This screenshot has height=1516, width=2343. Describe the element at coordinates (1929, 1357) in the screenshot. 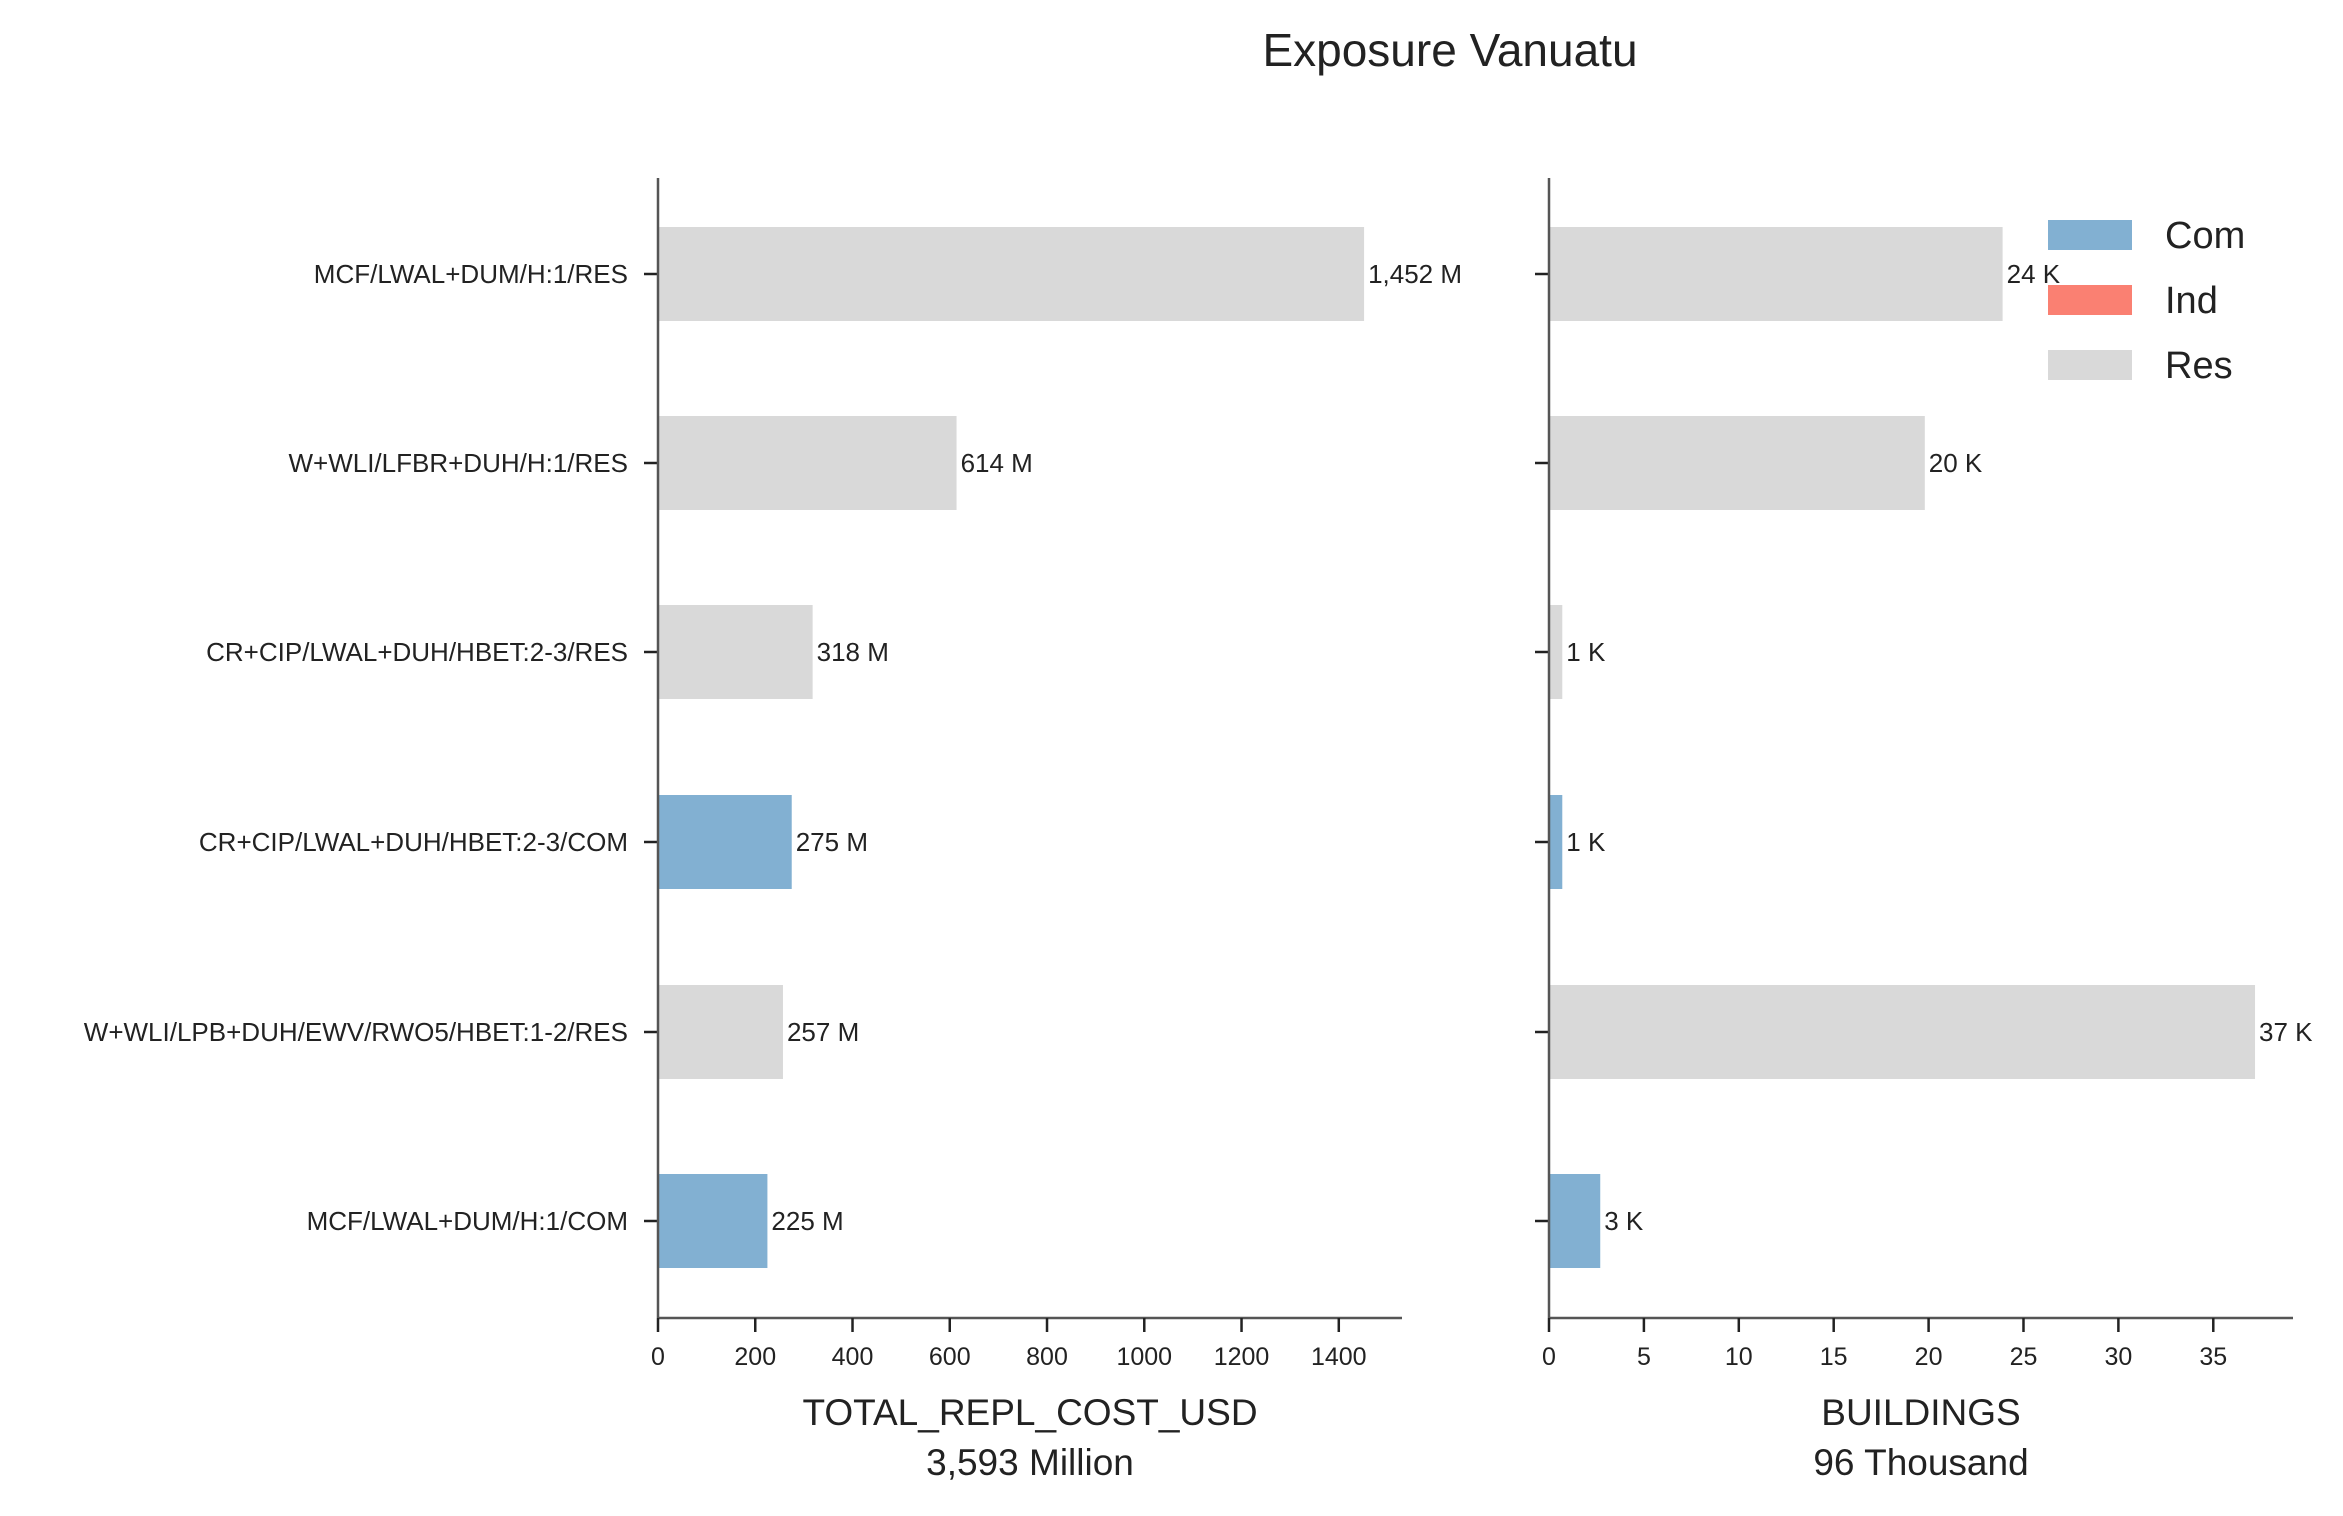

I see `x-tick-label: 20` at that location.